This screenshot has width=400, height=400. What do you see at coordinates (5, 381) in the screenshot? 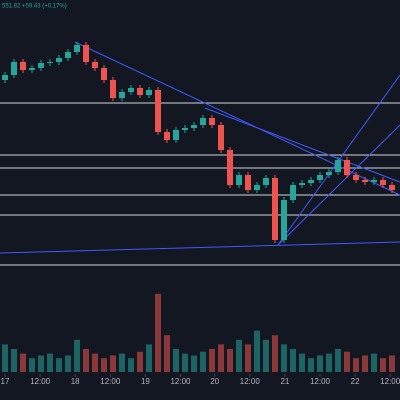
I see `x-tick-label: 17` at bounding box center [5, 381].